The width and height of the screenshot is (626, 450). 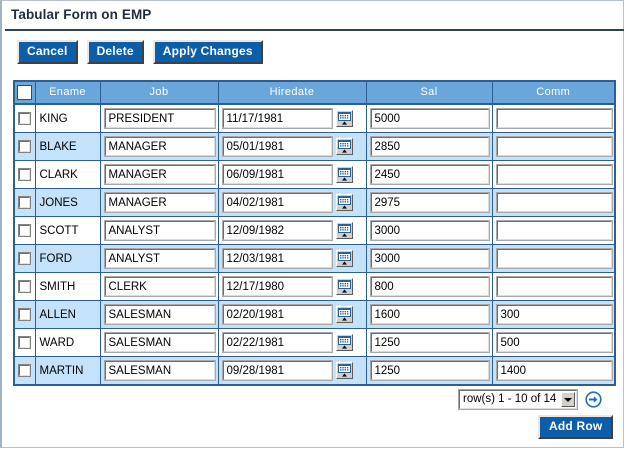 What do you see at coordinates (429, 286) in the screenshot?
I see `sal-input: 800` at bounding box center [429, 286].